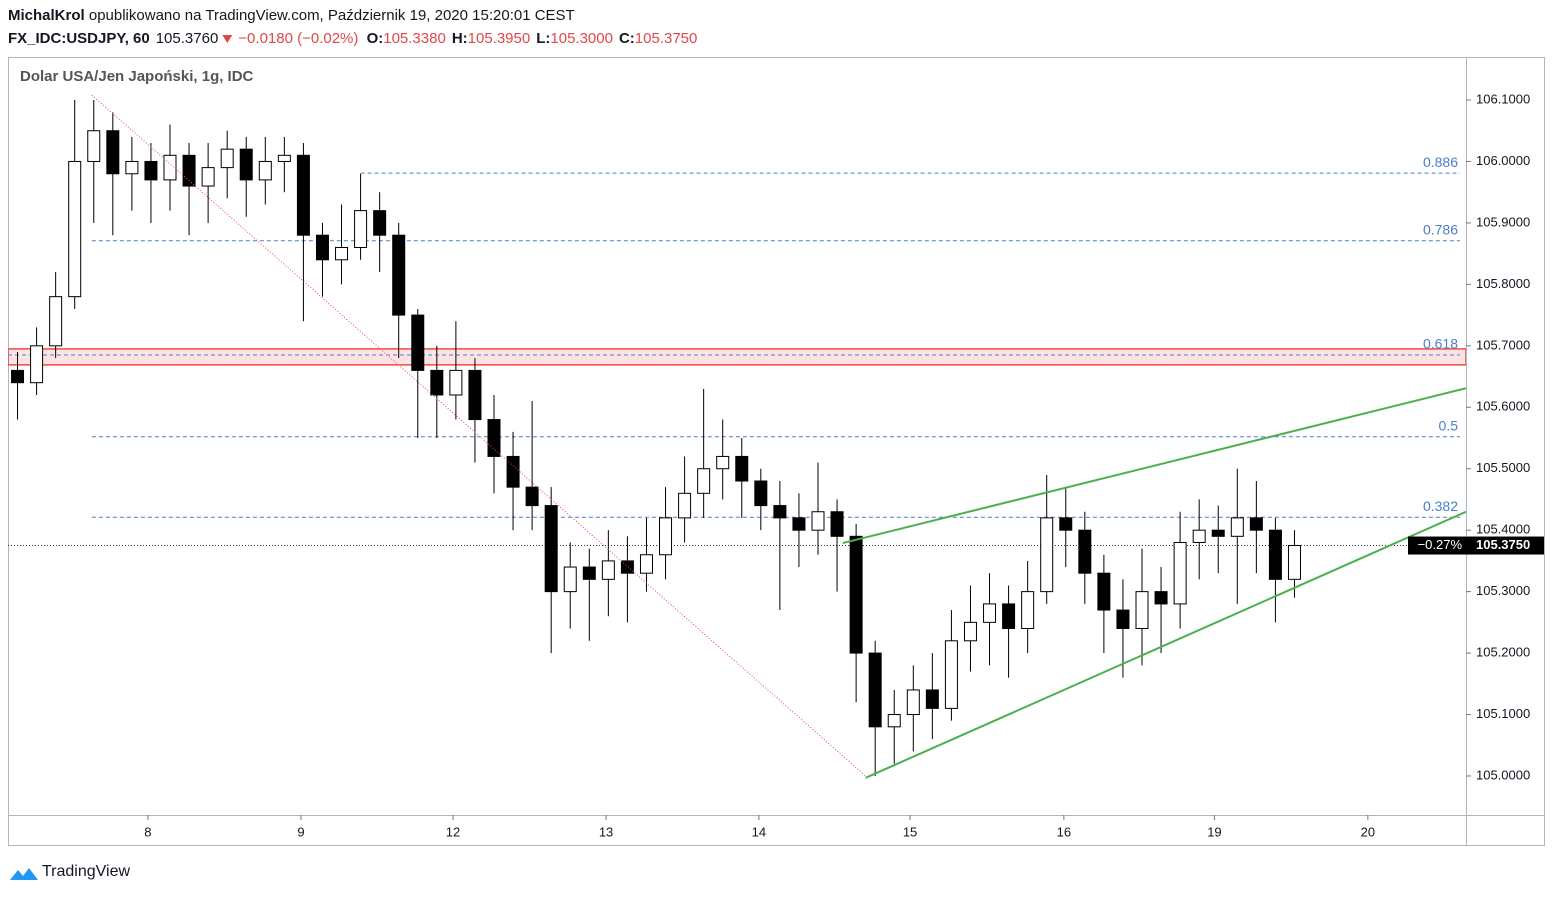 This screenshot has height=900, width=1553. I want to click on ohlc-value: 105.3000, so click(581, 38).